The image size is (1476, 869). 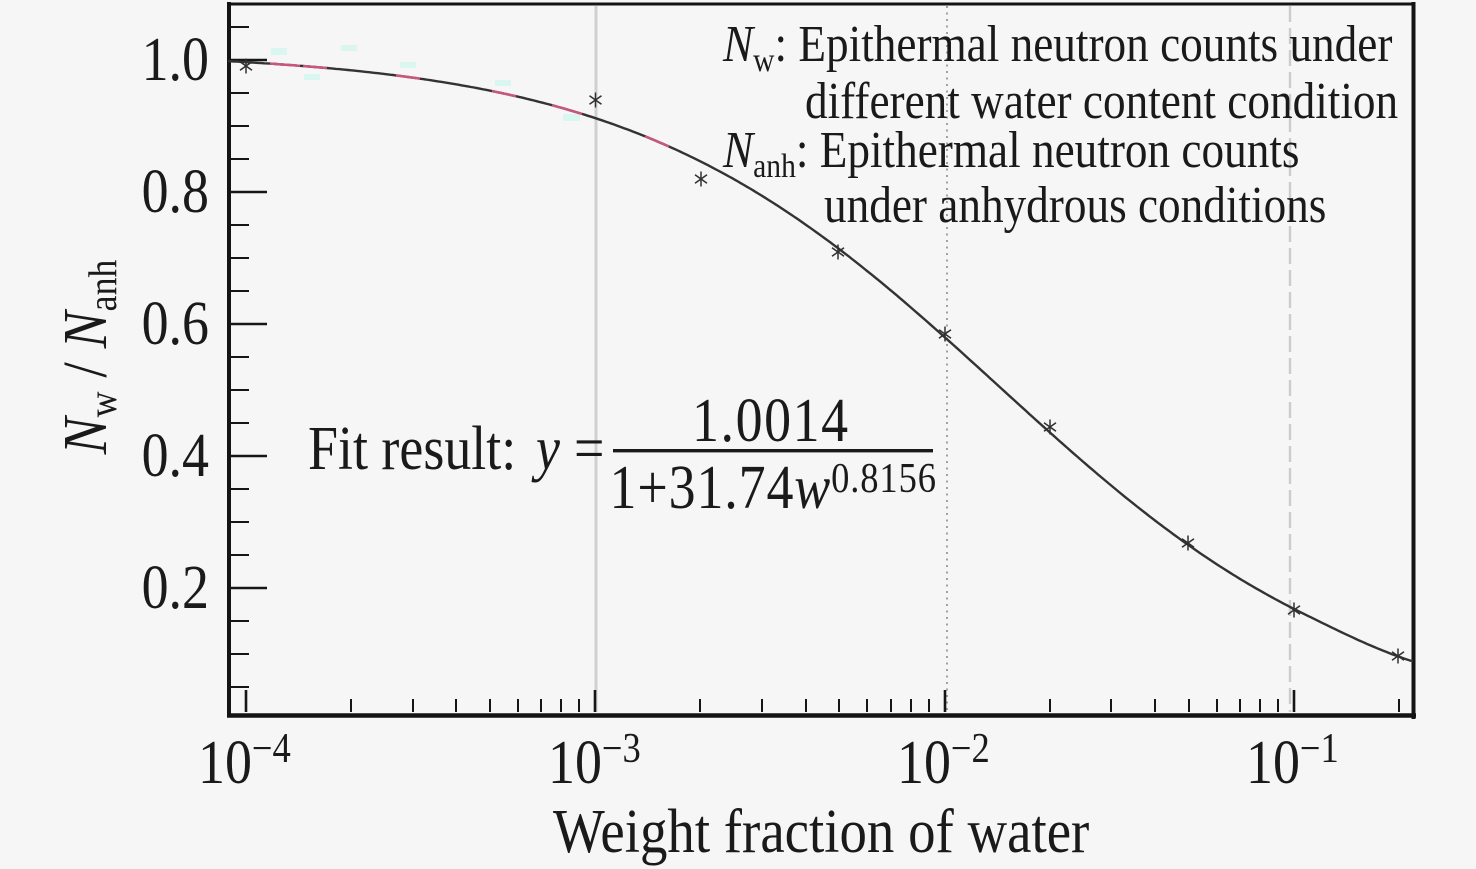 What do you see at coordinates (821, 831) in the screenshot?
I see `svg-text: Weight fraction of water` at bounding box center [821, 831].